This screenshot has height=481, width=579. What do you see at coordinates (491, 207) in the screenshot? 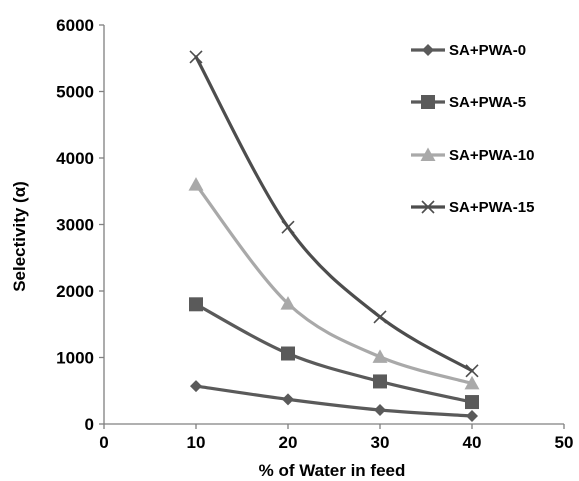
I see `legend-label: SA+PWA-15` at bounding box center [491, 207].